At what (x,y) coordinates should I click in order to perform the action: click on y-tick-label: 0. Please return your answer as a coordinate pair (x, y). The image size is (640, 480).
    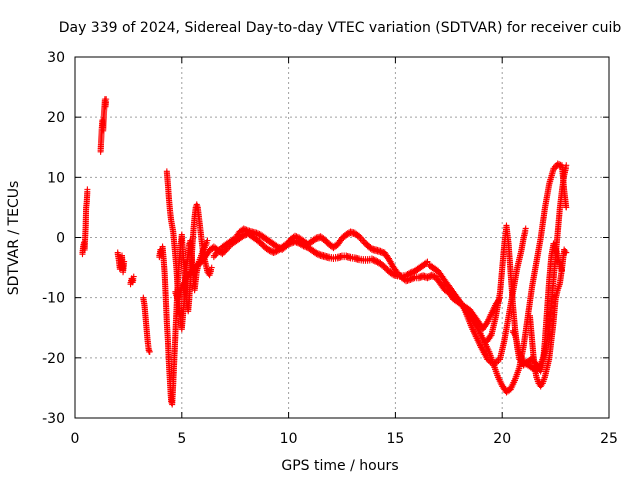
    Looking at the image, I should click on (60, 239).